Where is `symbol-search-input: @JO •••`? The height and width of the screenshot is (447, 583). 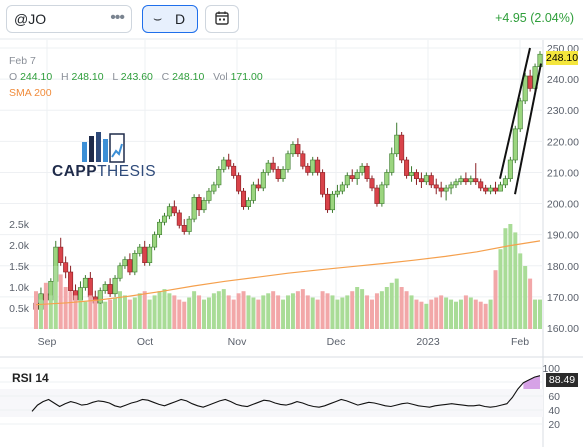
symbol-search-input: @JO ••• is located at coordinates (69, 19).